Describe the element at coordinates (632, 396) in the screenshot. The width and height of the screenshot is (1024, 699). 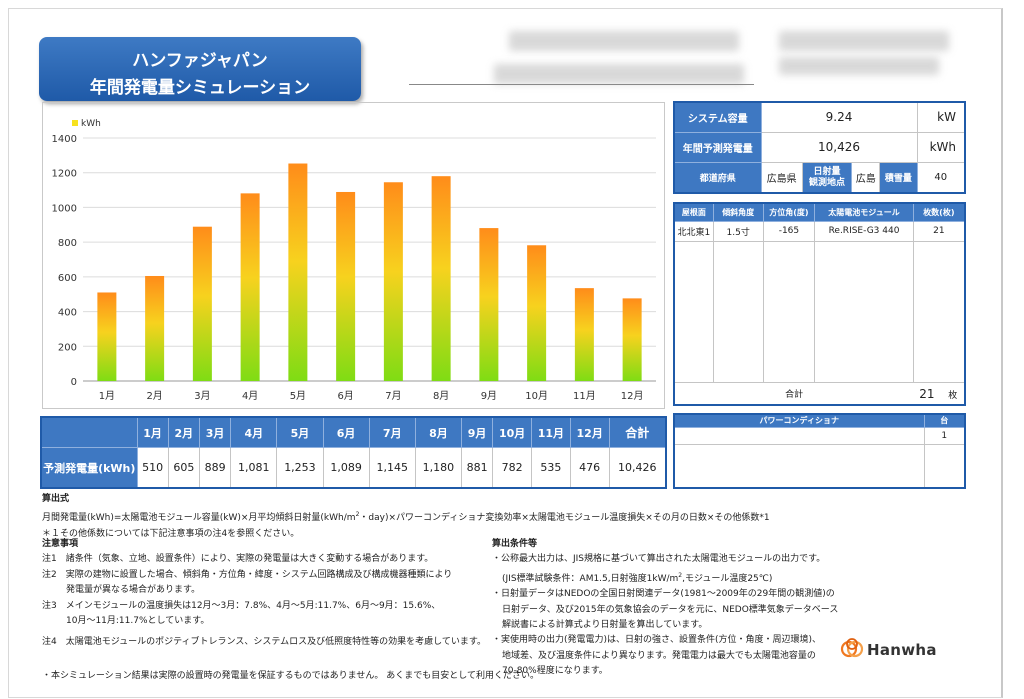
I see `x-tick-label: 12月` at that location.